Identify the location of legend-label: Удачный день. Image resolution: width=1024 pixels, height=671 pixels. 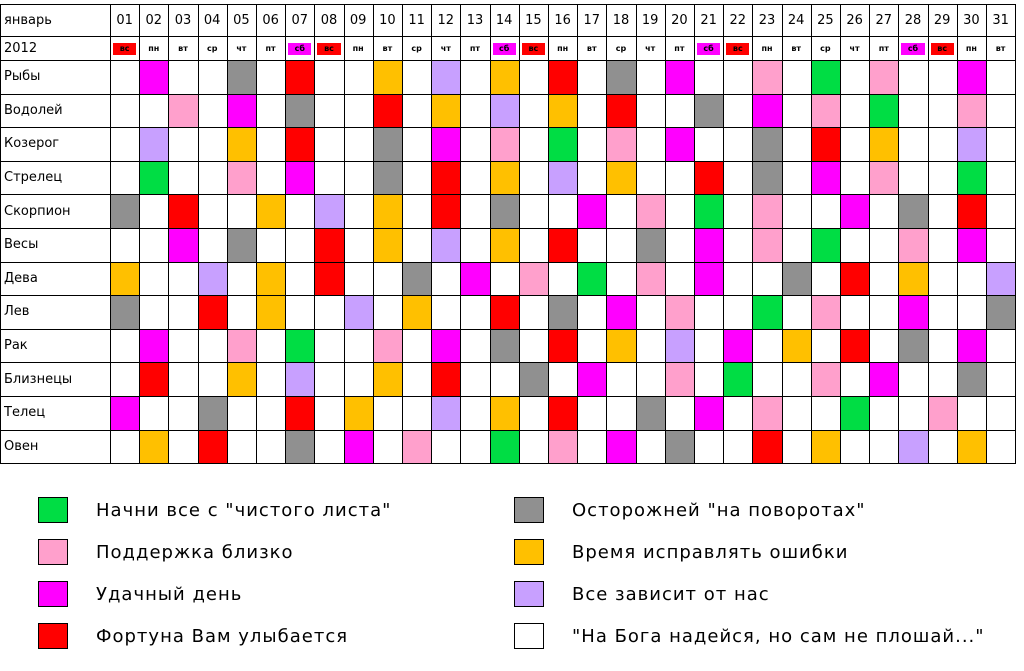
(169, 594).